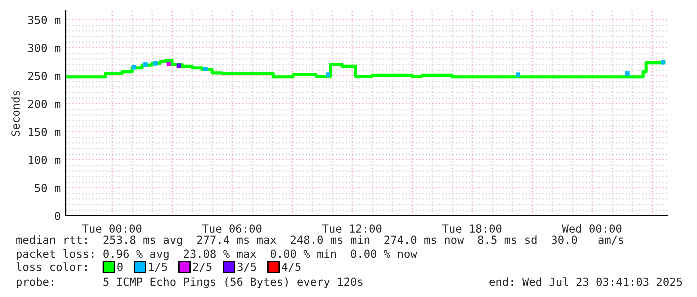  I want to click on y-axis-title: Seconds, so click(15, 113).